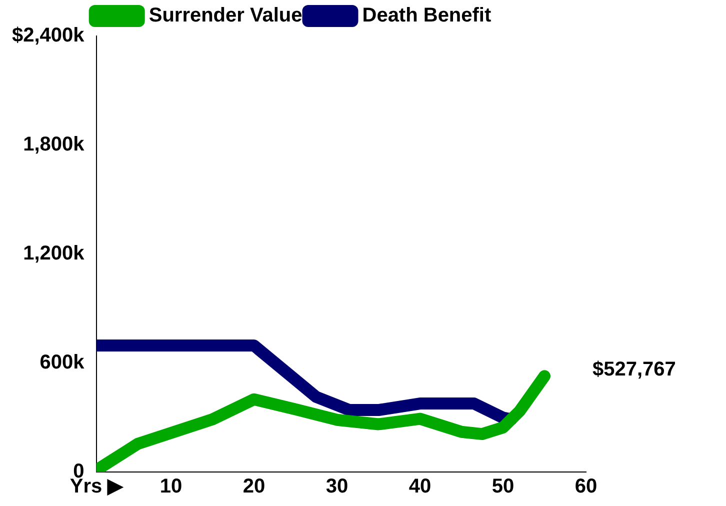 Image resolution: width=726 pixels, height=506 pixels. What do you see at coordinates (634, 369) in the screenshot?
I see `annotation: $527,767` at bounding box center [634, 369].